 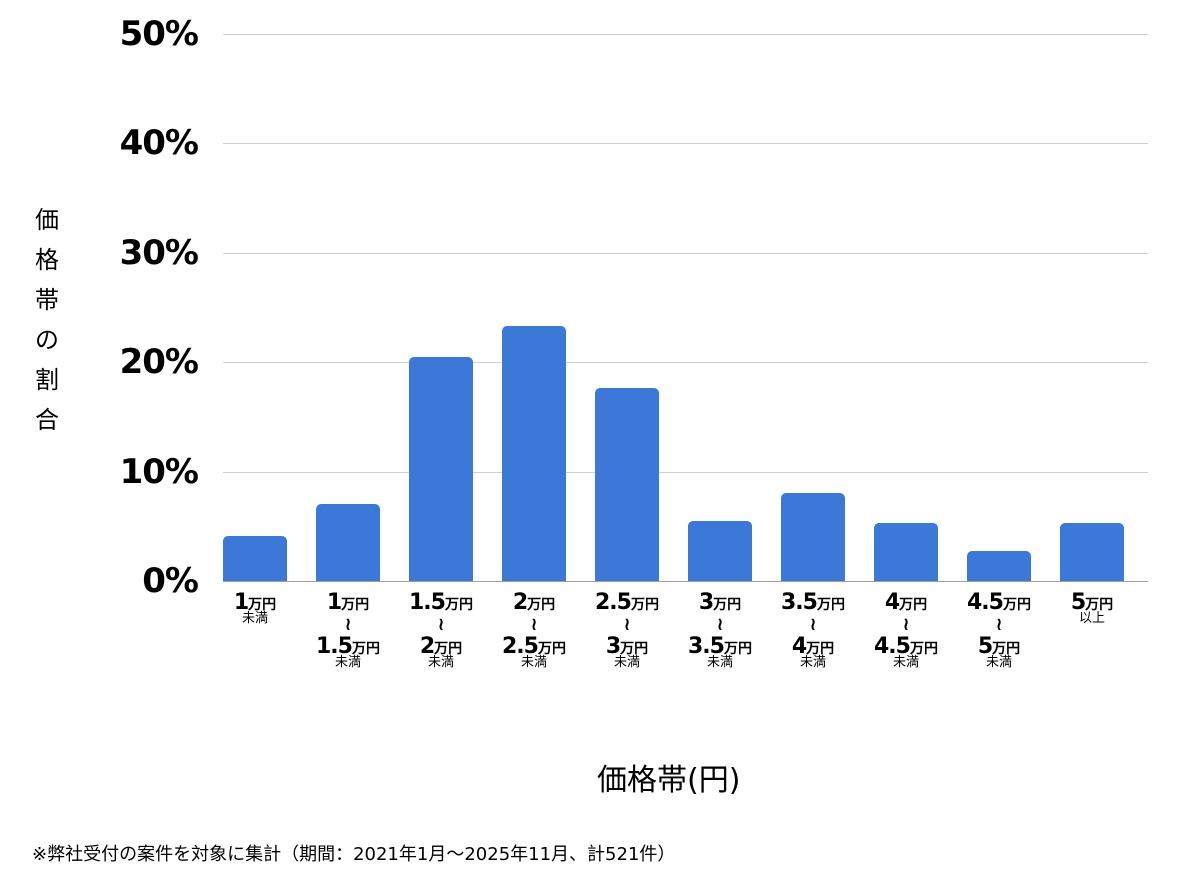 I want to click on x-tick-label: 4.5万円 ≀ 5万円 未満, so click(x=999, y=632).